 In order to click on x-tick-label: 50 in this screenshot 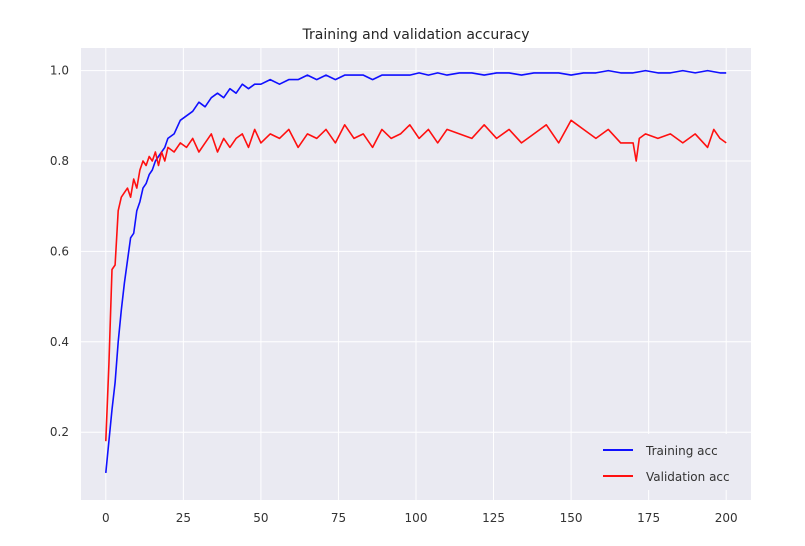, I will do `click(260, 518)`.